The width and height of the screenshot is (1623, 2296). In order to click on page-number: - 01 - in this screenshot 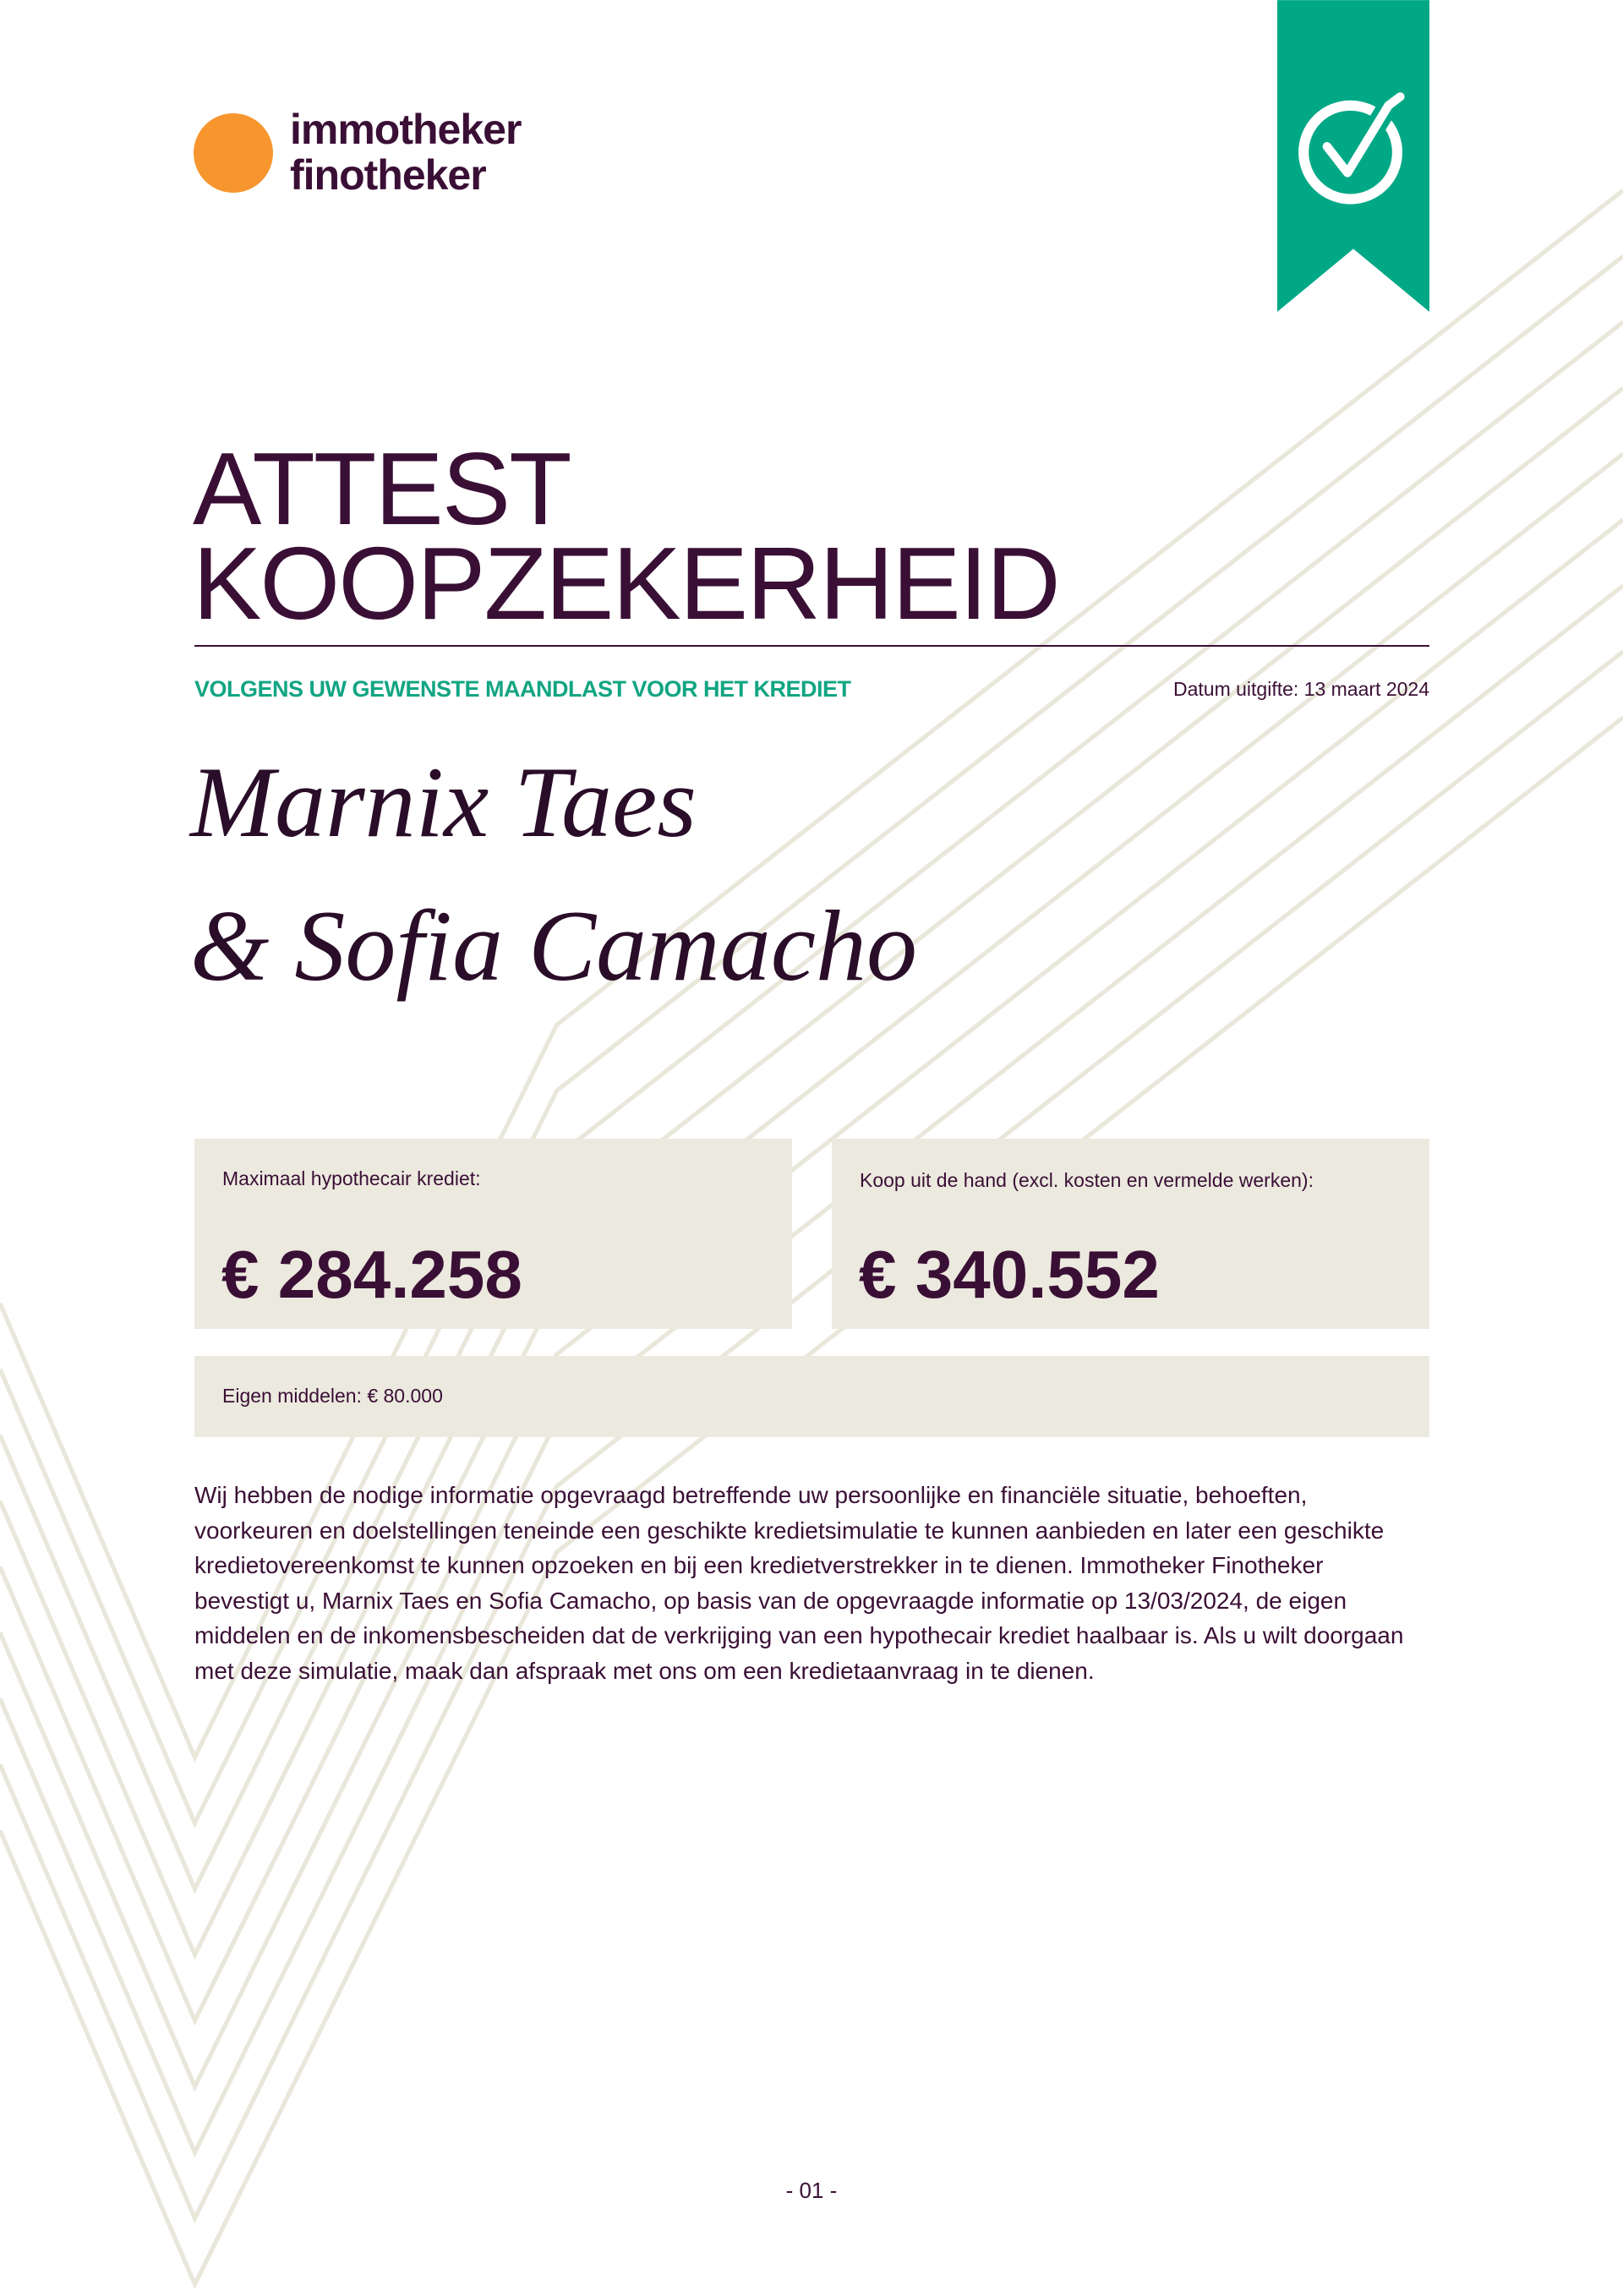, I will do `click(812, 2190)`.